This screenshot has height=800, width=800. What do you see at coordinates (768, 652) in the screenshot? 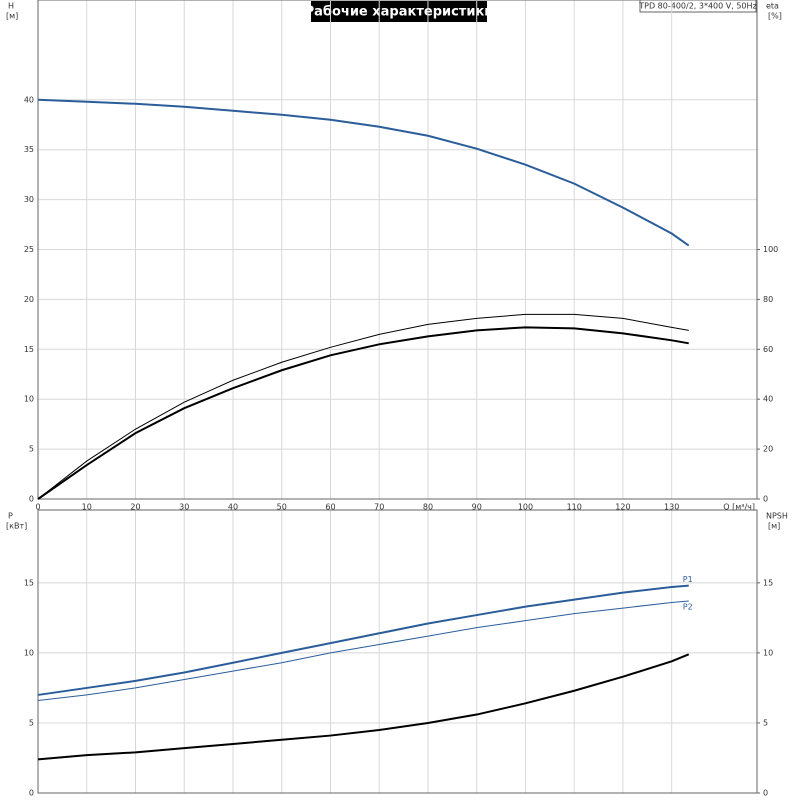
I see `y2-tick-label: 10` at bounding box center [768, 652].